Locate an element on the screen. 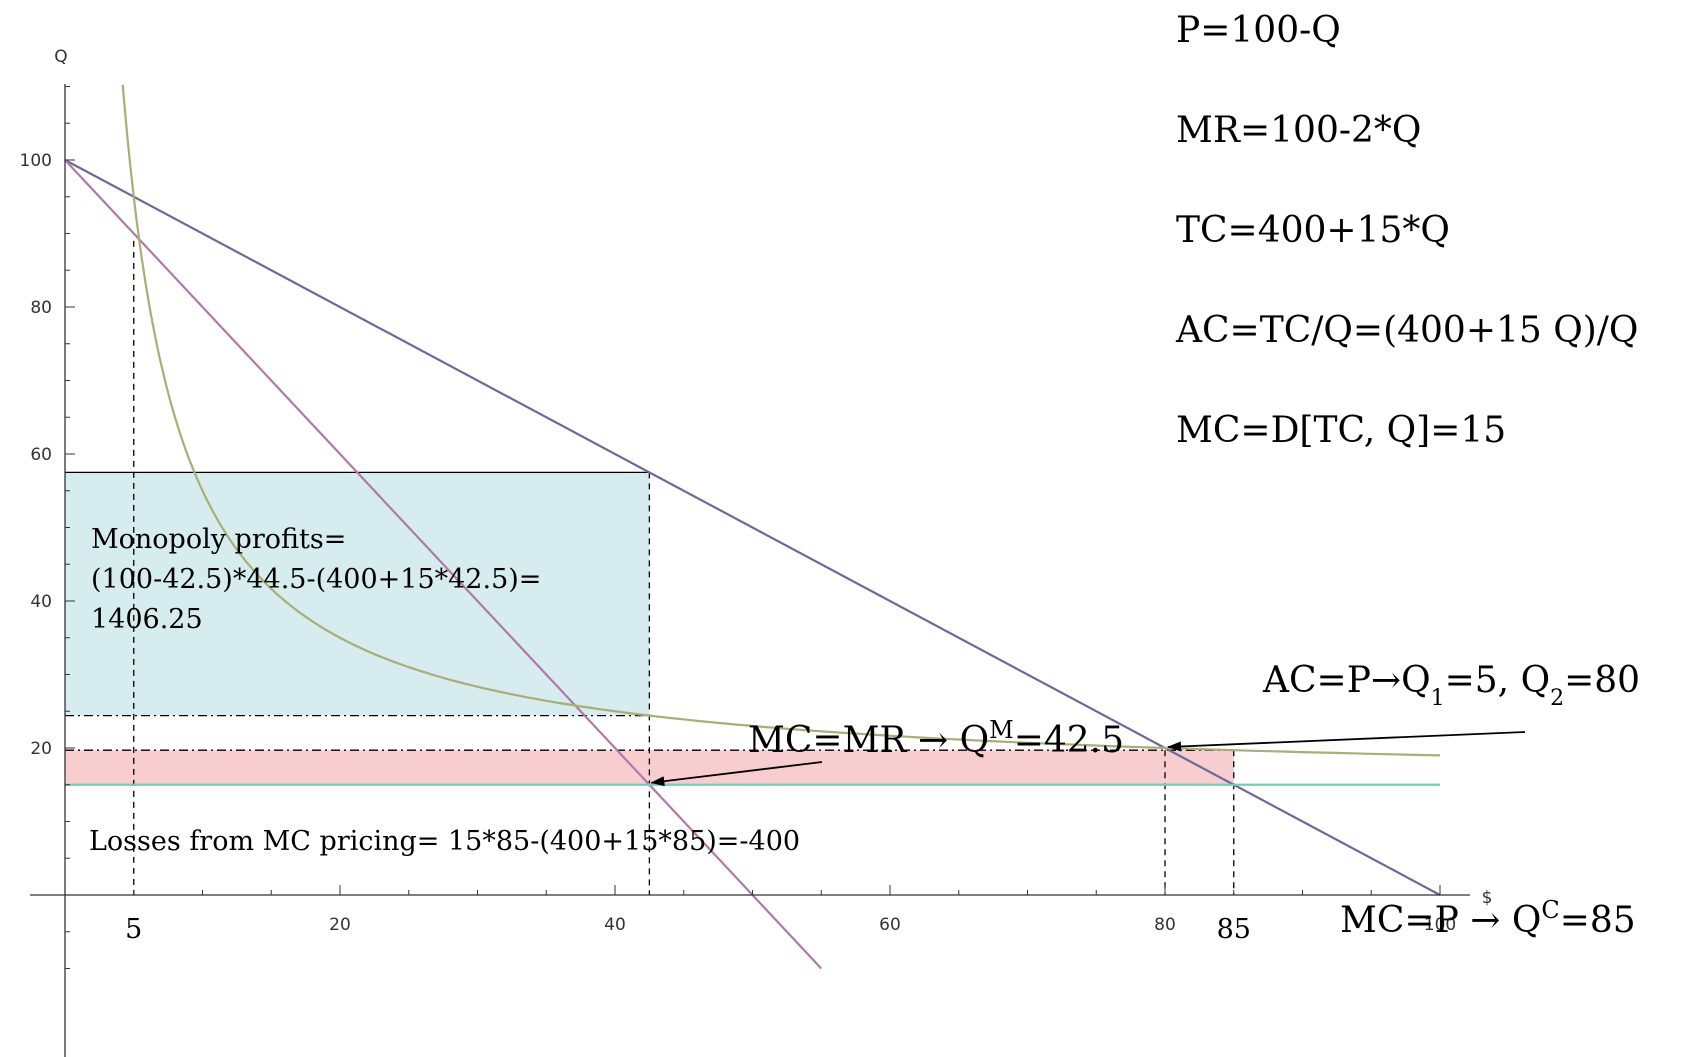 This screenshot has height=1057, width=1698. profit-text: (100-42.5)*44.5-(400+15*42.5)= is located at coordinates (316, 579).